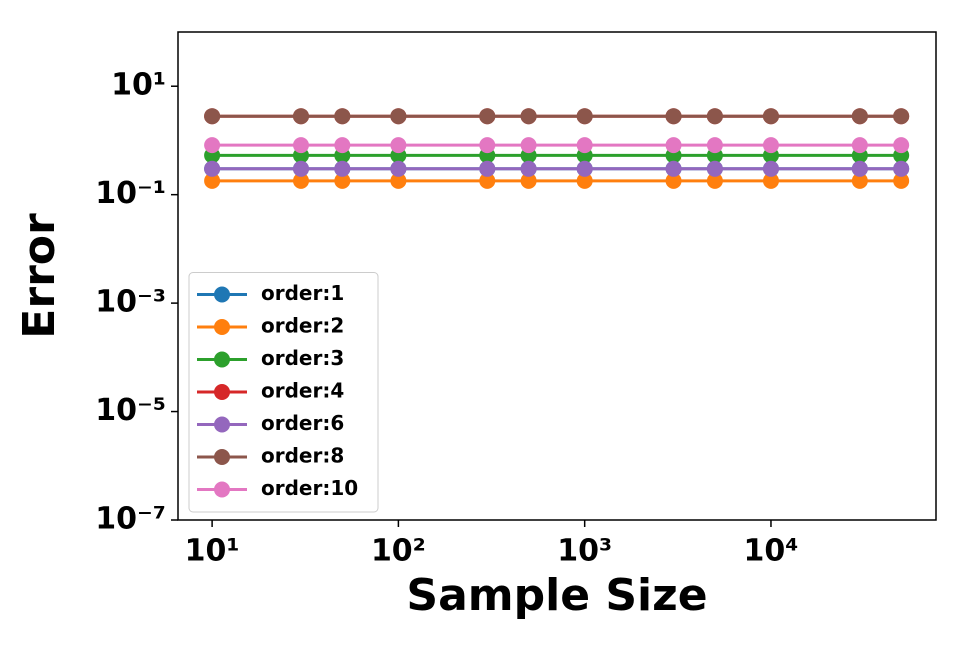  What do you see at coordinates (302, 423) in the screenshot?
I see `legend-label: order:6` at bounding box center [302, 423].